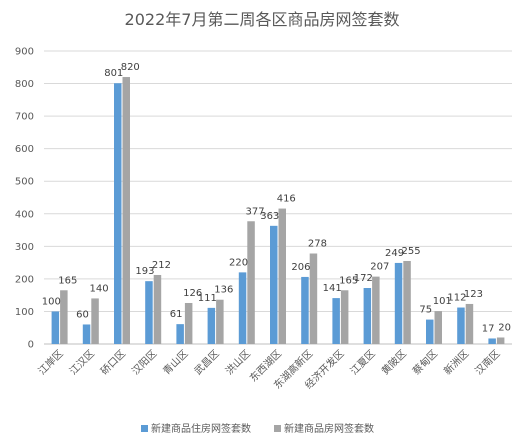  Describe the element at coordinates (113, 73) in the screenshot. I see `data-label: 801` at that location.